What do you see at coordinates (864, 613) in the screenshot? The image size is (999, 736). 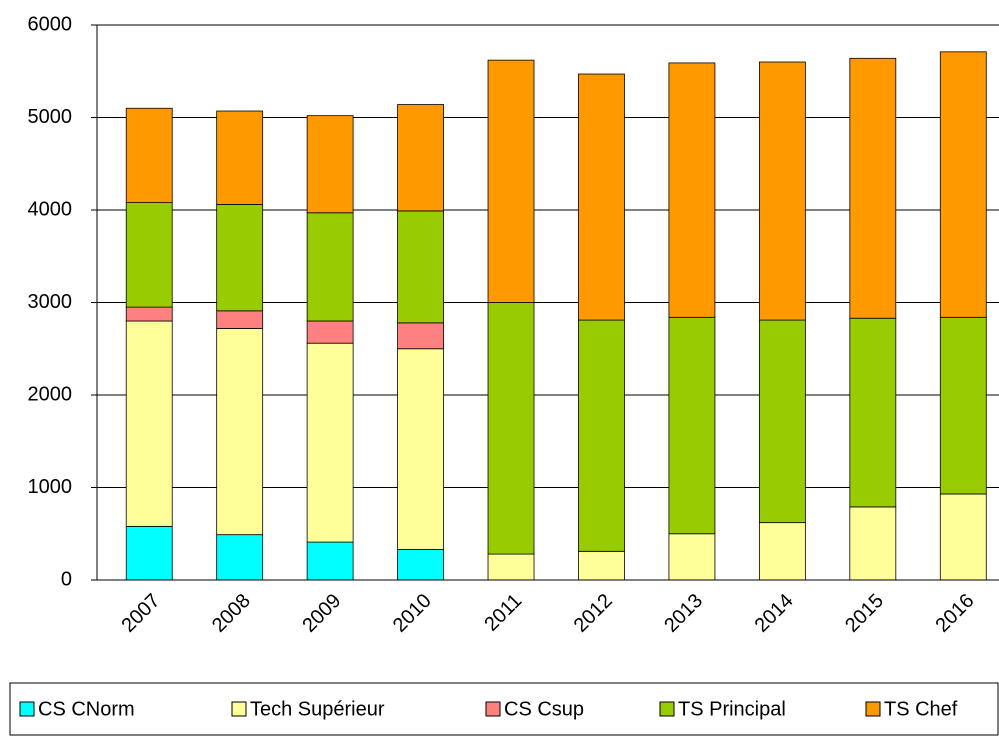 I see `x-tick-label: 2015` at bounding box center [864, 613].